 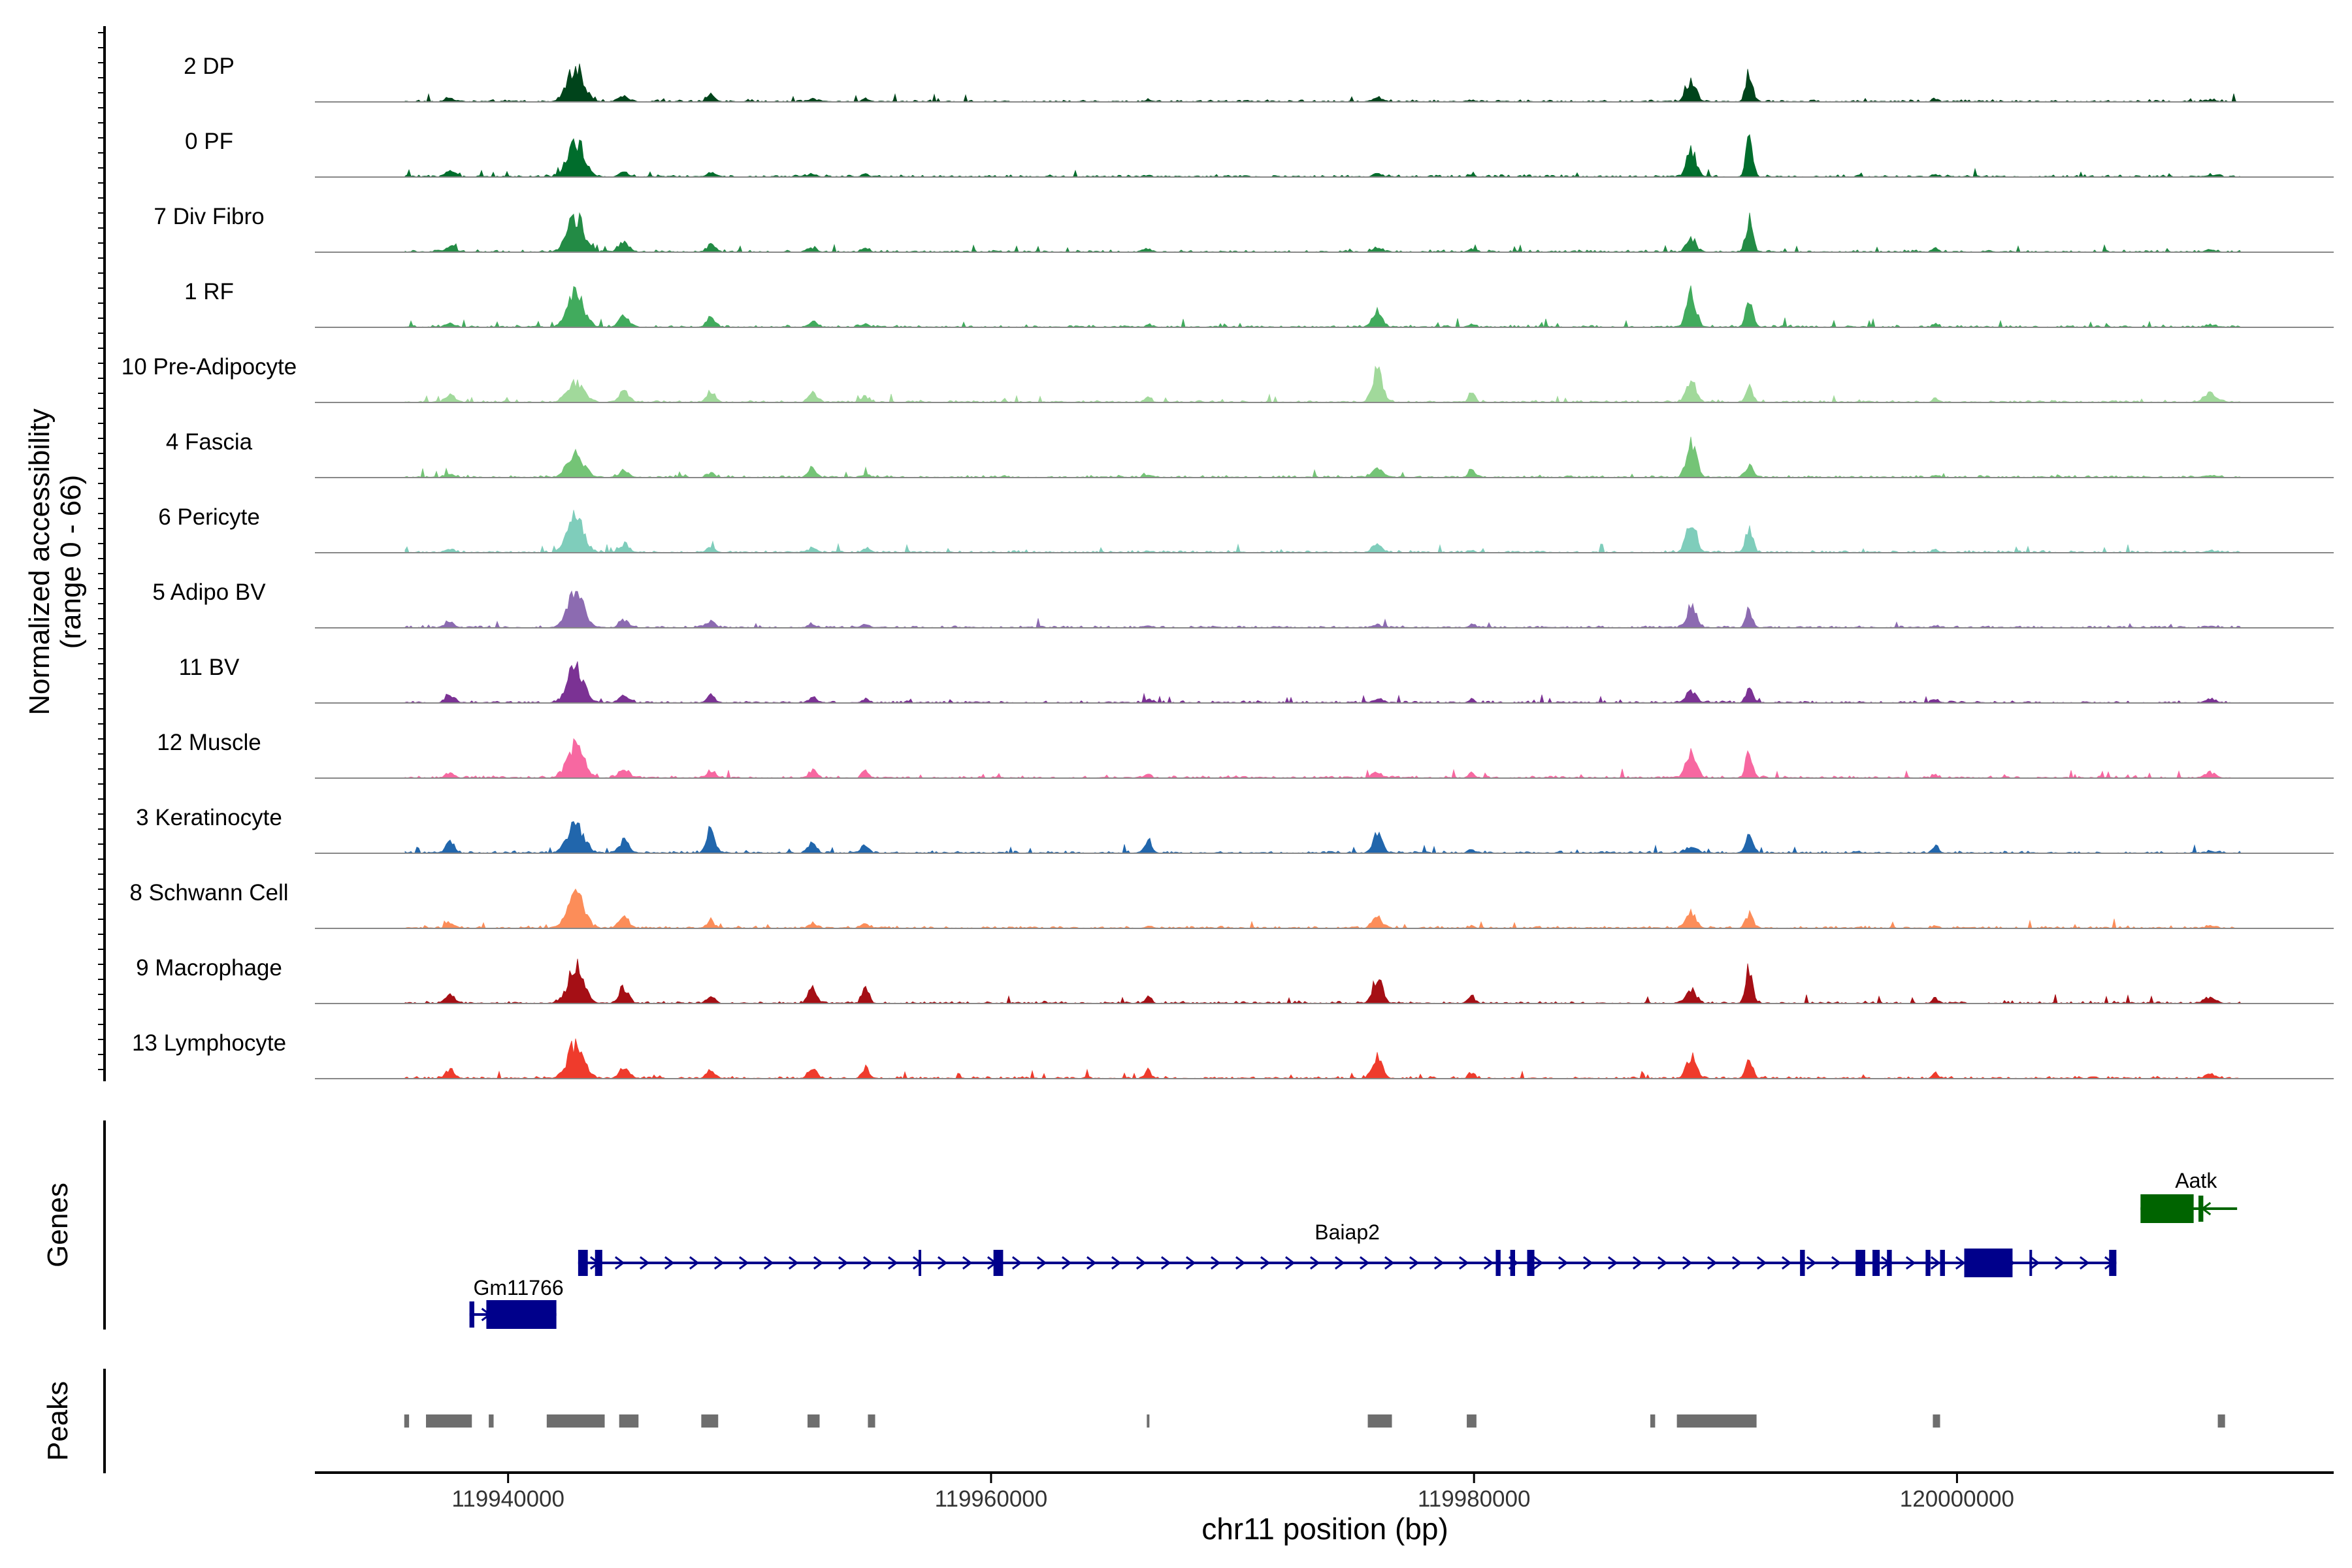 What do you see at coordinates (507, 1499) in the screenshot?
I see `x-tick-label: 119940000` at bounding box center [507, 1499].